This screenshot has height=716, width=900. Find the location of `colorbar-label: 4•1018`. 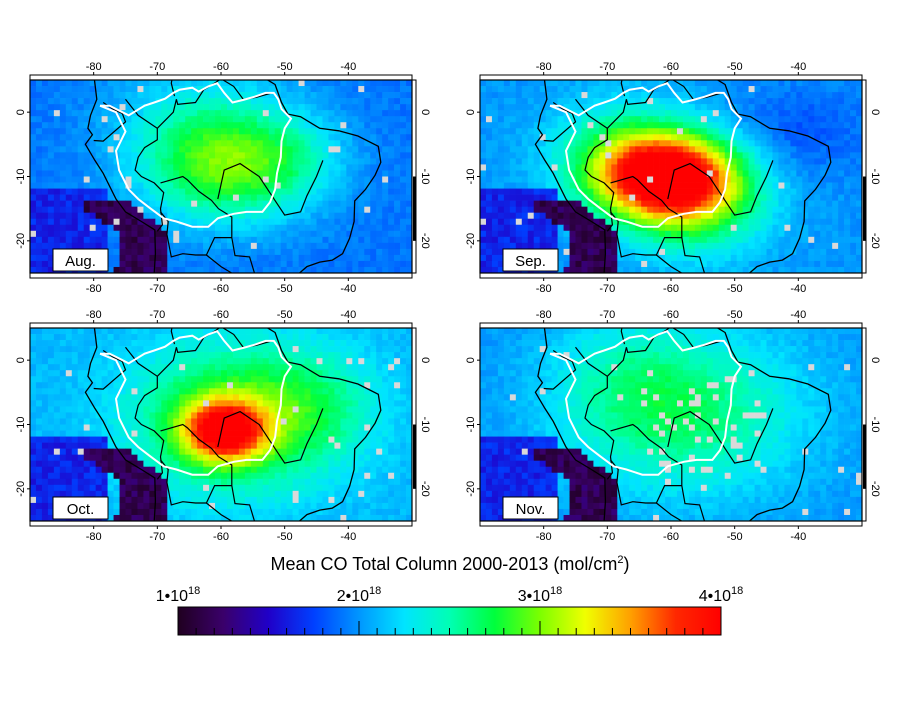

colorbar-label: 4•1018 is located at coordinates (721, 595).